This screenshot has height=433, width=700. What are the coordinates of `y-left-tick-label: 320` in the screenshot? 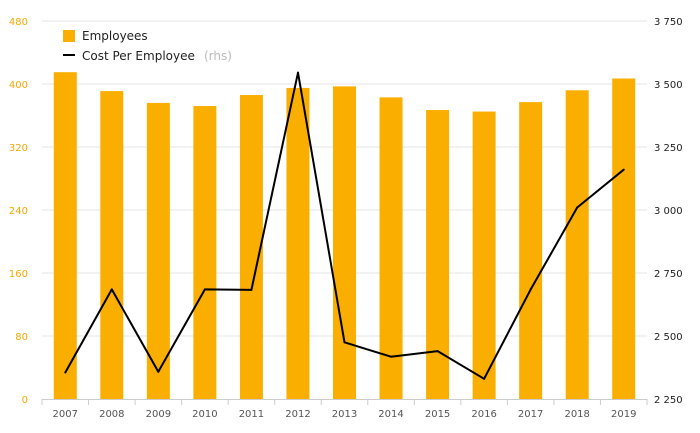 It's located at (18, 148).